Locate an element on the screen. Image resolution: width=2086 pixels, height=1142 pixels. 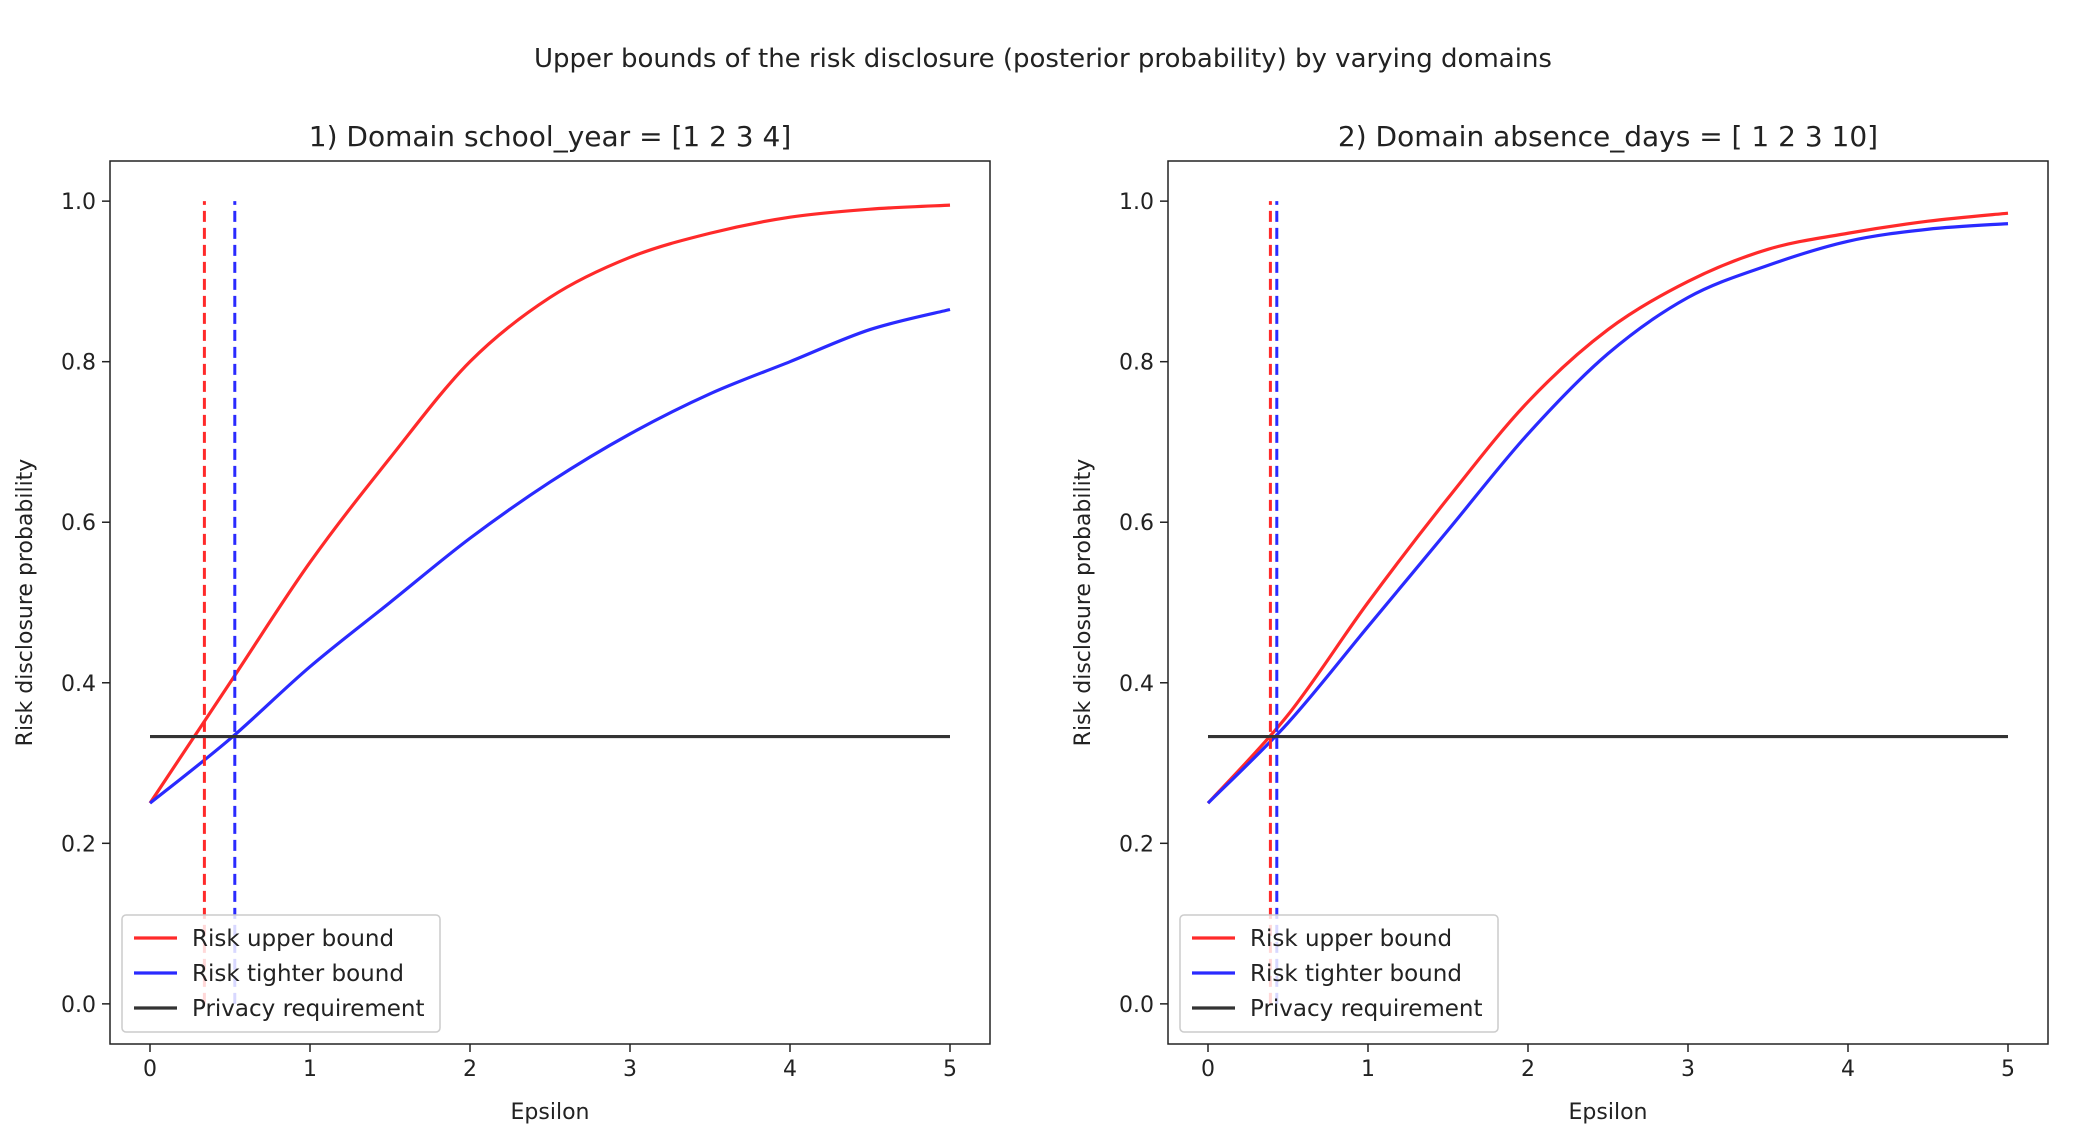
subplot-title: 1) Domain school_year = [1 2 3 4] is located at coordinates (550, 136).